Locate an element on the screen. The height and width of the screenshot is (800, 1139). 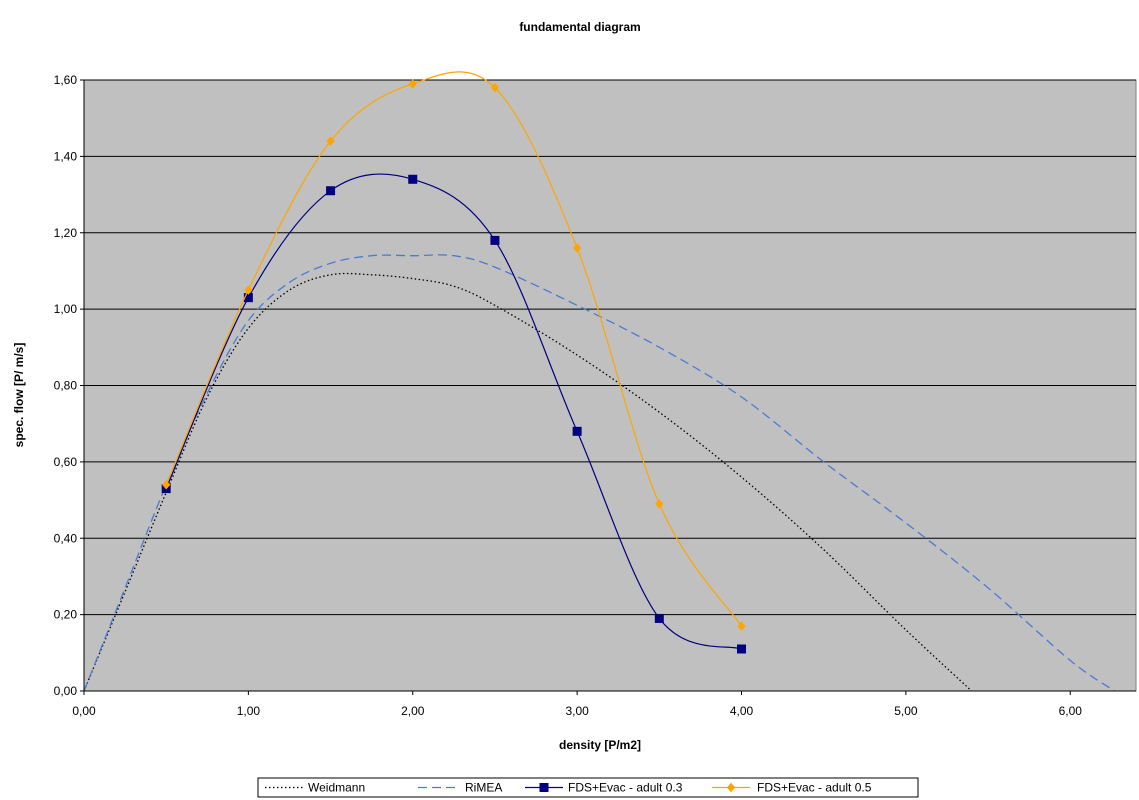
x-tick-label: 2,00 is located at coordinates (413, 711).